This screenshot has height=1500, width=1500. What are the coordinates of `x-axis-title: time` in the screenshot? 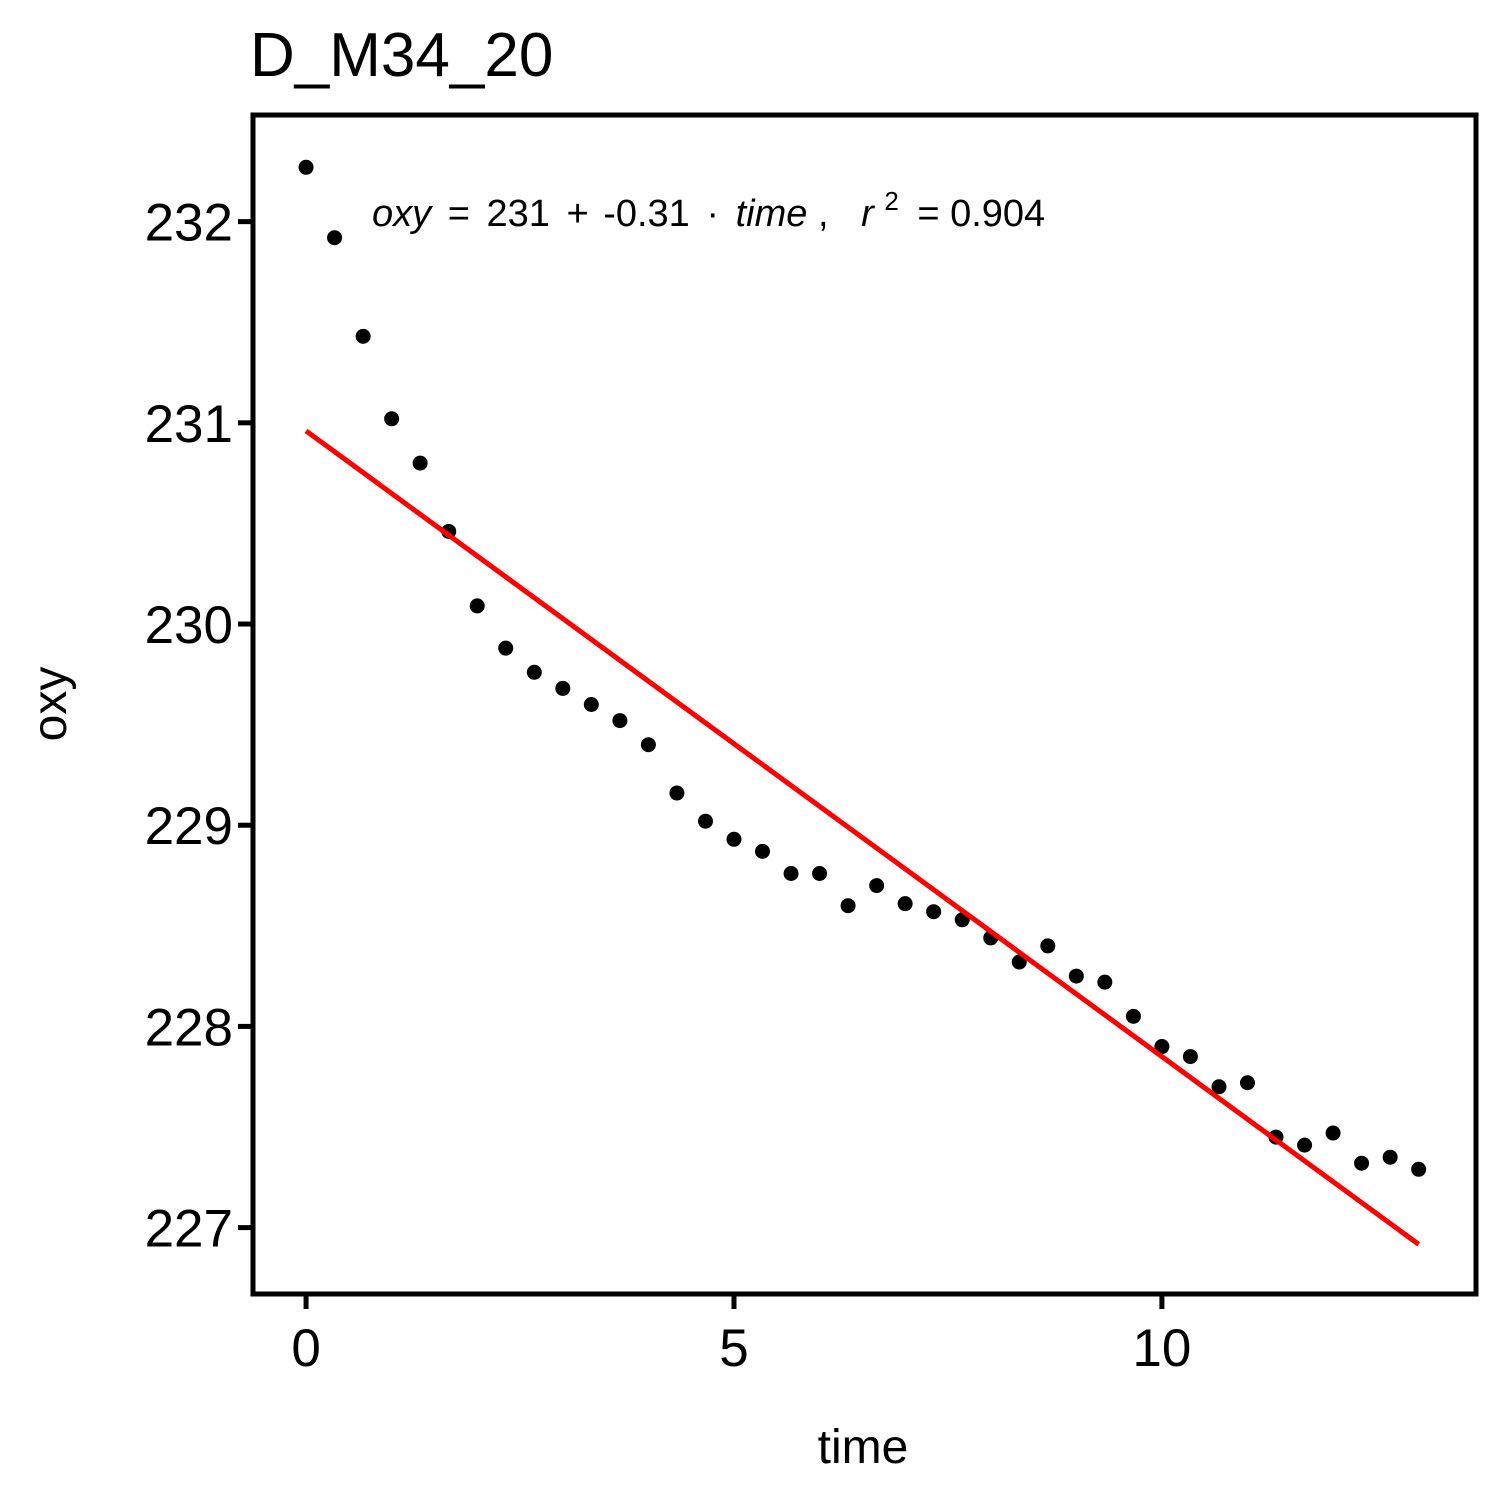 It's located at (863, 1447).